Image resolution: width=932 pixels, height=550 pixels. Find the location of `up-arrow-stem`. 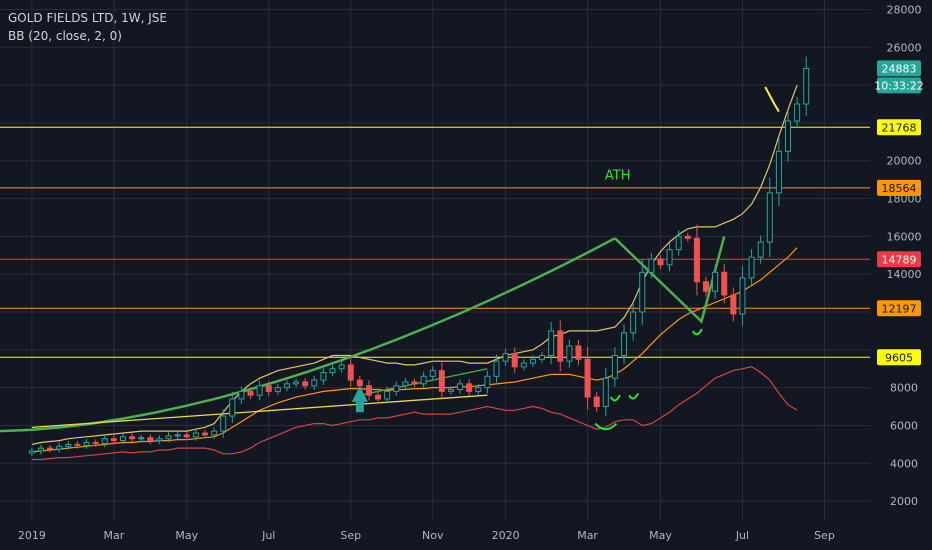

up-arrow-stem is located at coordinates (359, 407).